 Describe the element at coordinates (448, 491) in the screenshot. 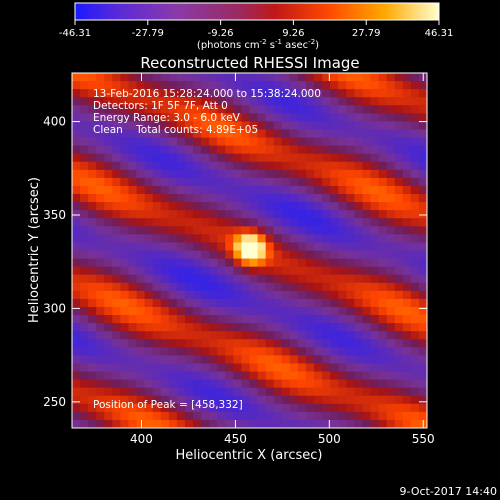

I see `footer-timestamp: 9-Oct-2017 14:40` at that location.